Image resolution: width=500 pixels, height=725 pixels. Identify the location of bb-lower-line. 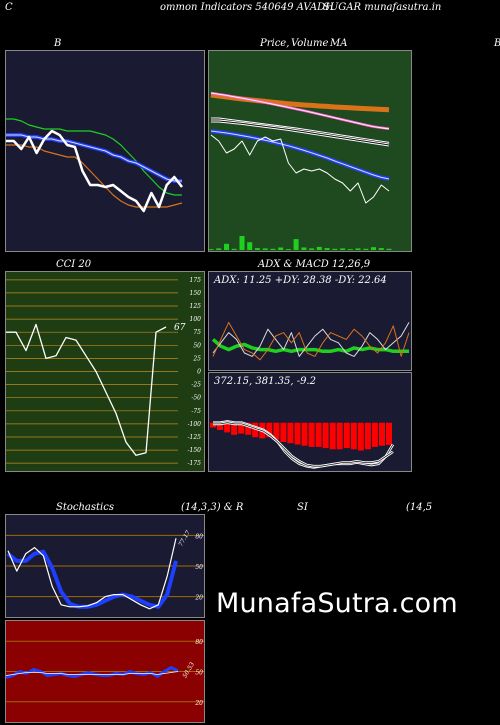
(94, 176).